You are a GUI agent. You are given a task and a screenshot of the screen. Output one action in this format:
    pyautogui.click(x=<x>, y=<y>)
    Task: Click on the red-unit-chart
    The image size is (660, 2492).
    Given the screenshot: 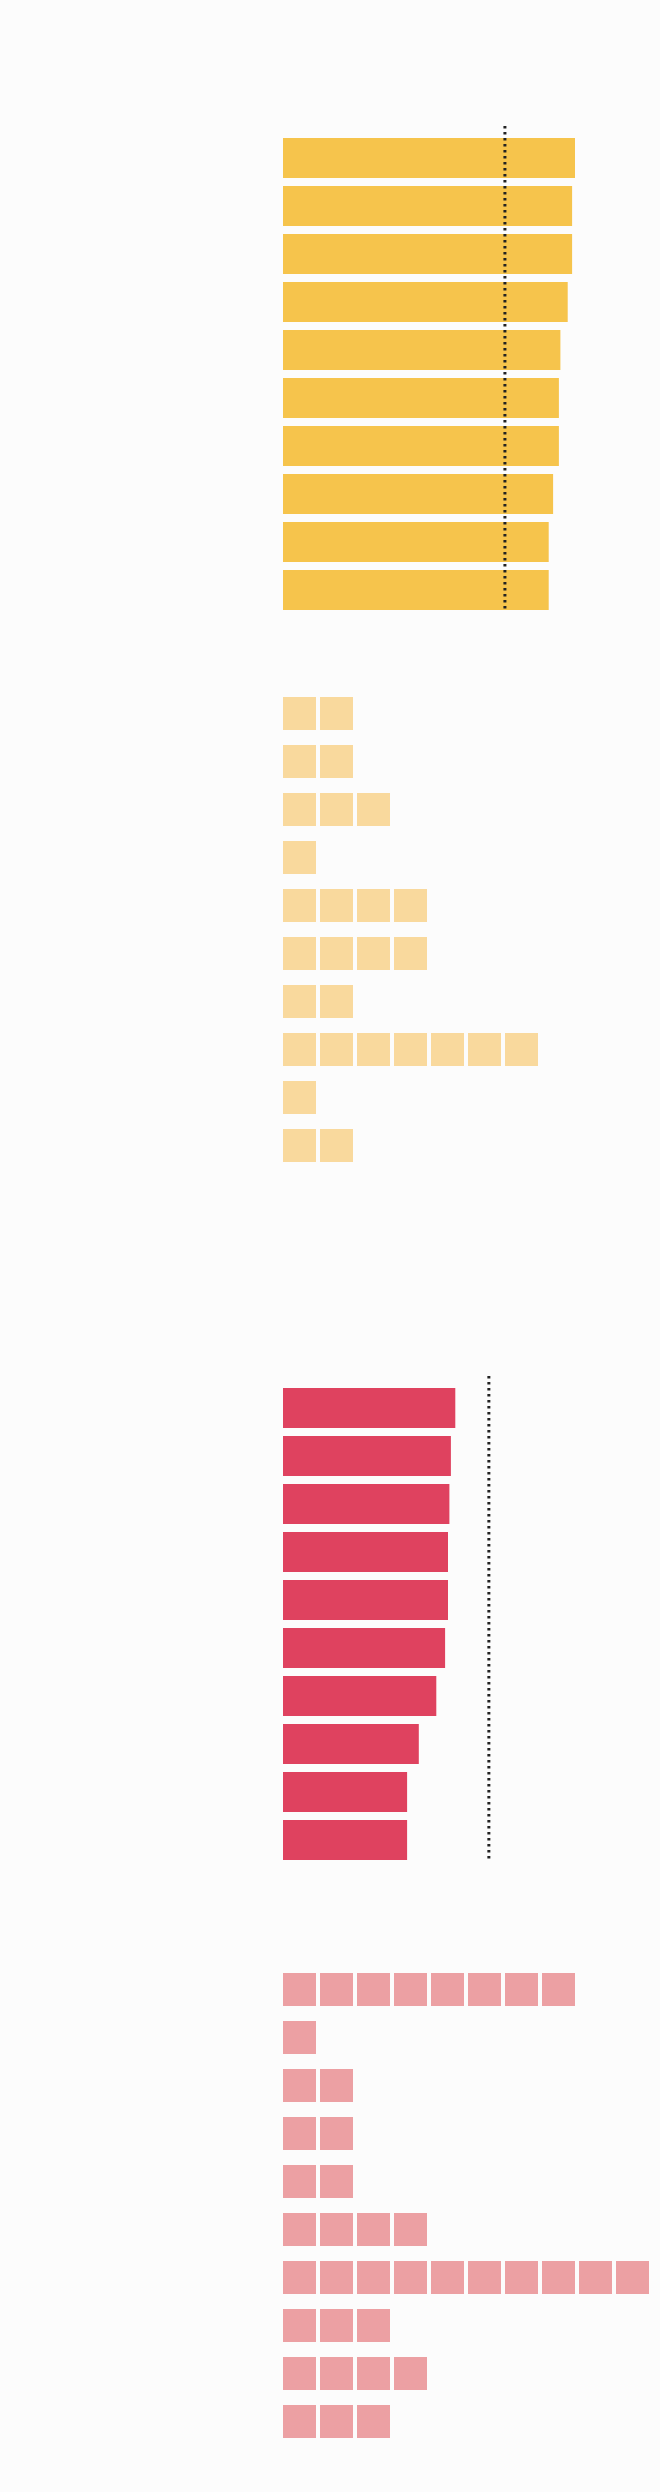 What is the action you would take?
    pyautogui.click(x=466, y=2205)
    